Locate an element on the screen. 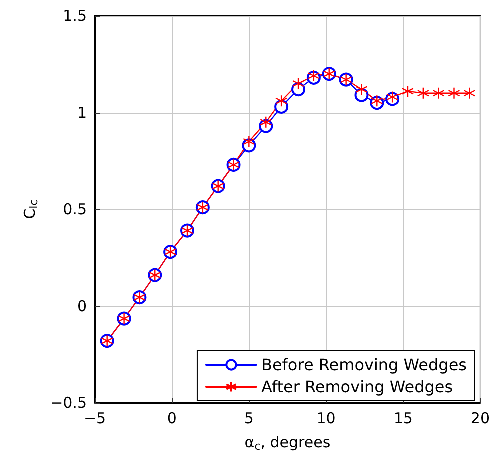 The image size is (493, 457). x-tick-label: 5 is located at coordinates (249, 419).